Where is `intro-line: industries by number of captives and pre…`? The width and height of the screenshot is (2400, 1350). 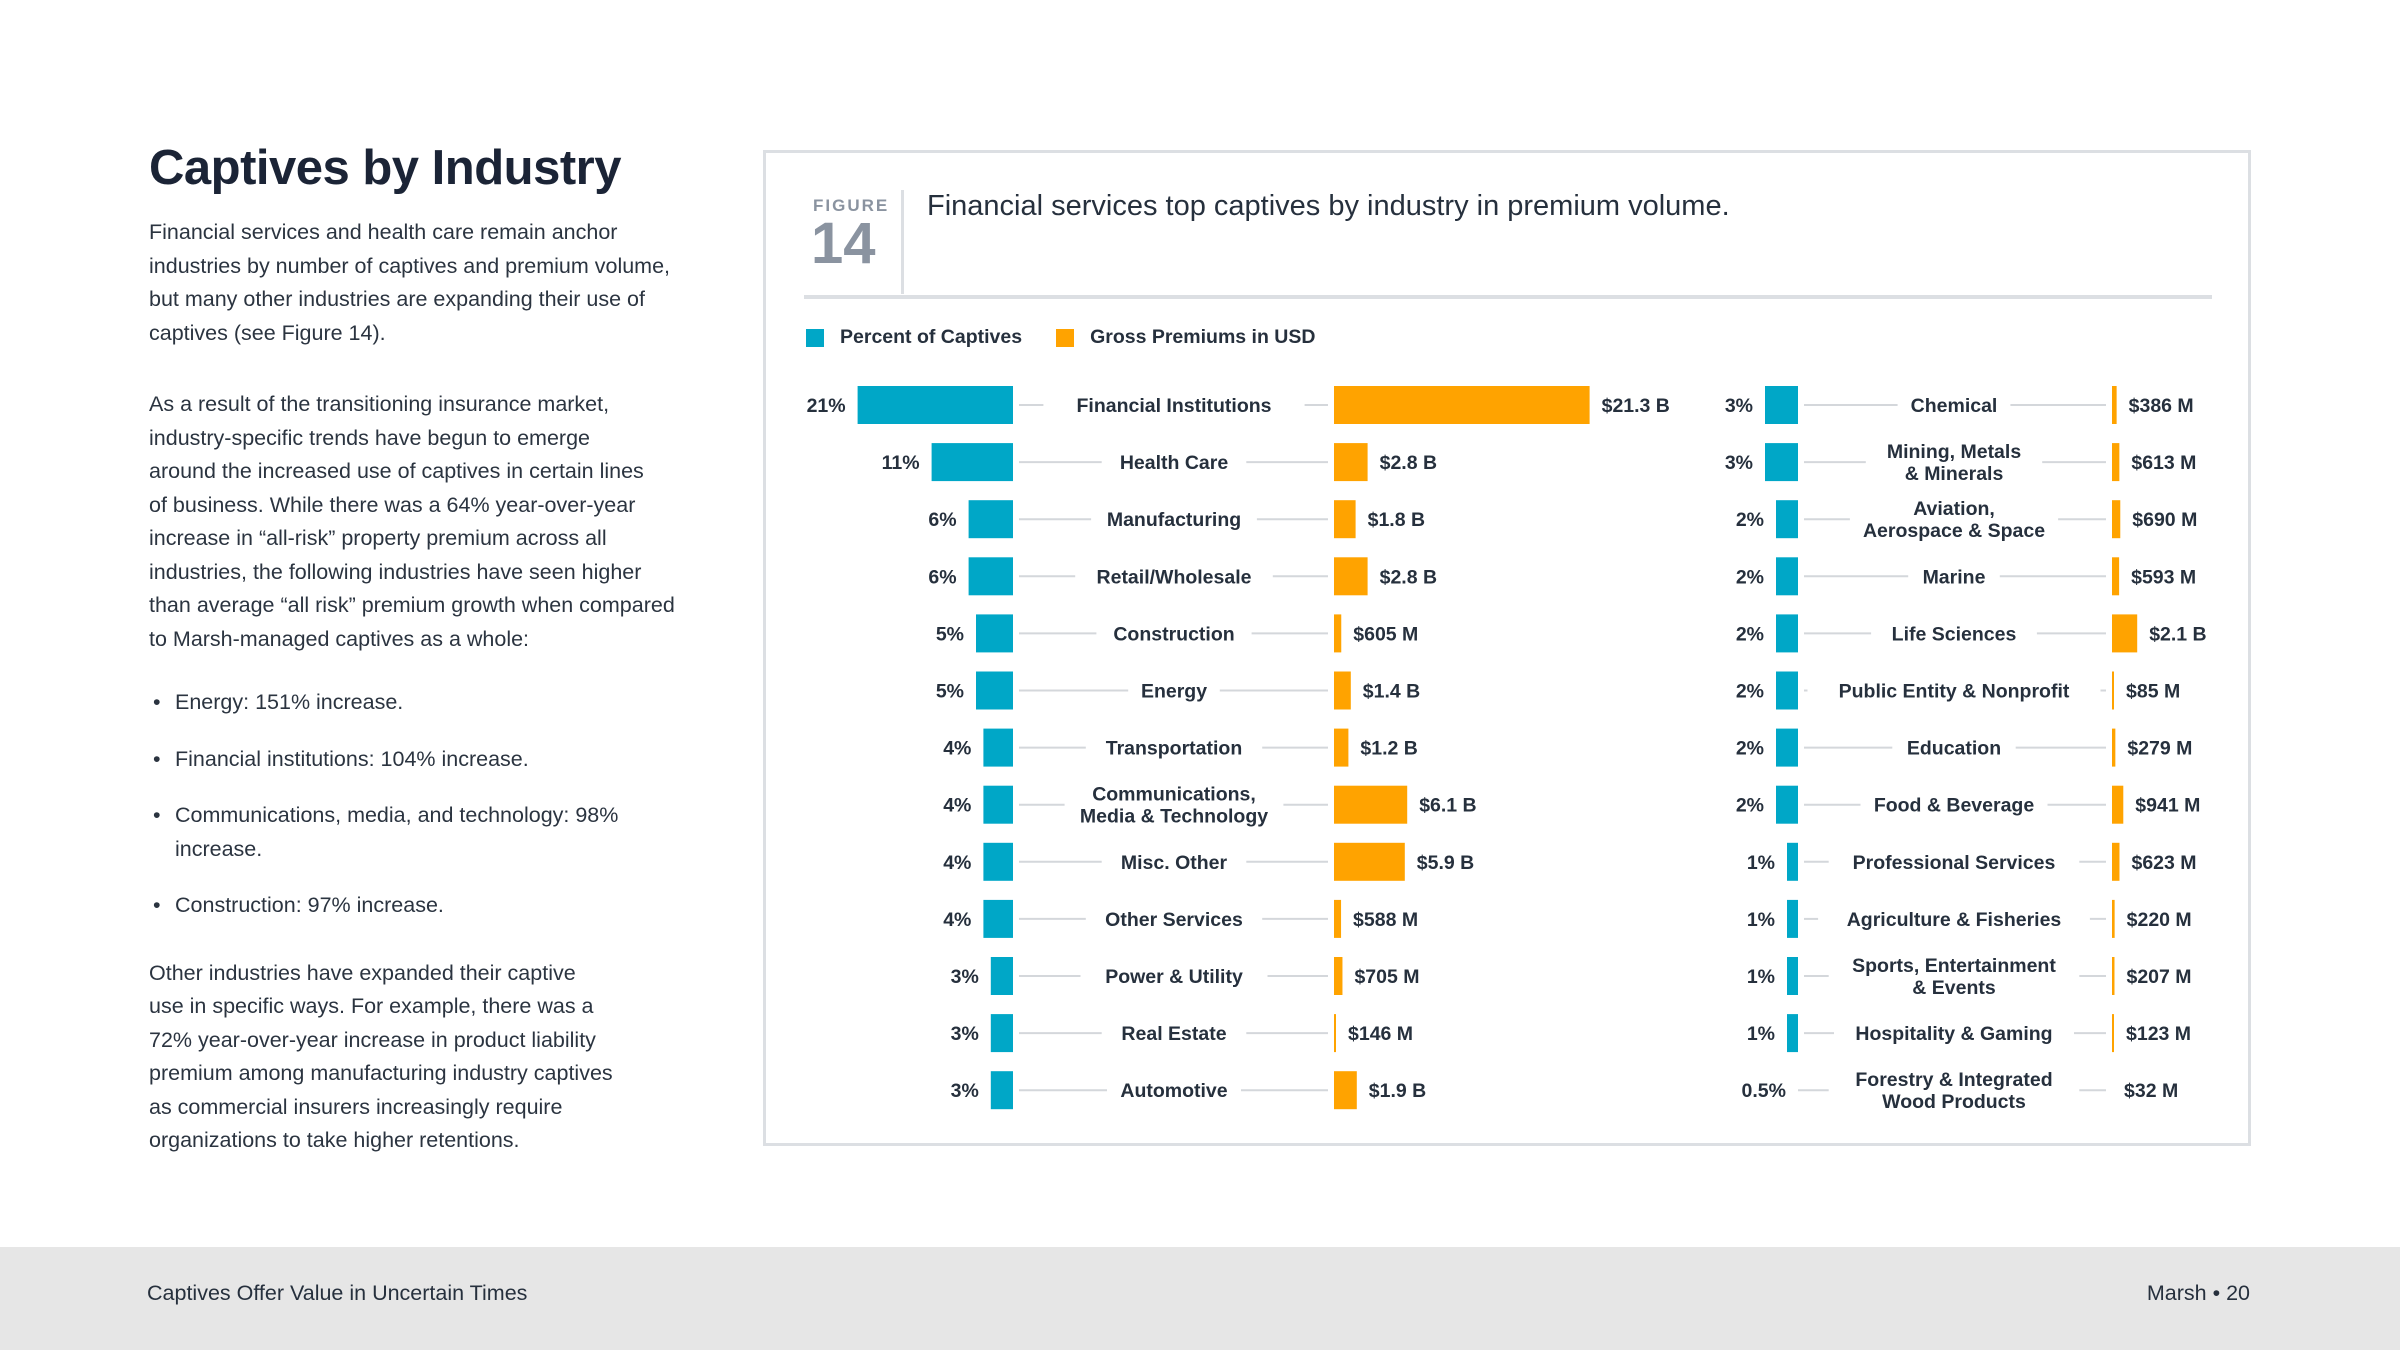
intro-line: industries by number of captives and pre… is located at coordinates (410, 265).